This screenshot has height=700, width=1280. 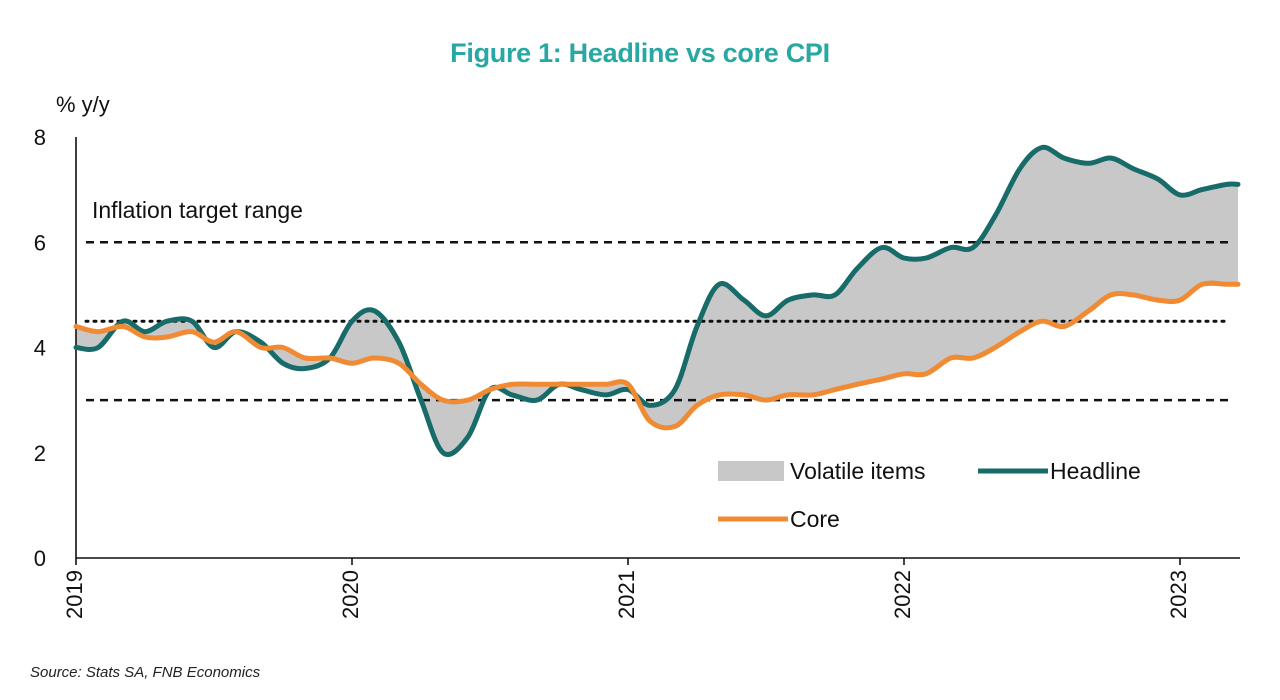 I want to click on legend: Volatile items Headline Core, so click(x=929, y=495).